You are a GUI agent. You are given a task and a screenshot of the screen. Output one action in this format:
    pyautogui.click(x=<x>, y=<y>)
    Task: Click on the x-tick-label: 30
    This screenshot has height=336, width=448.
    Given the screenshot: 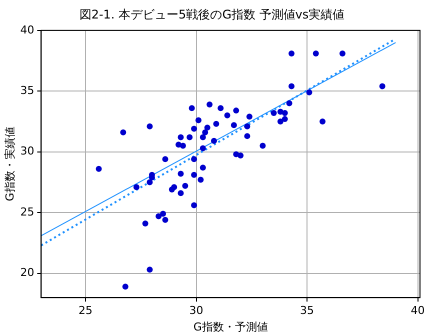 What is the action you would take?
    pyautogui.click(x=196, y=311)
    